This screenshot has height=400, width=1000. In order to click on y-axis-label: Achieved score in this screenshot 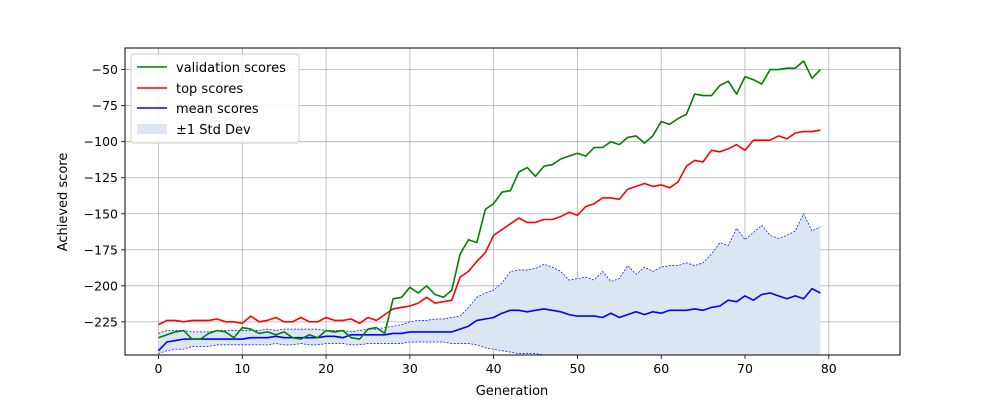, I will do `click(63, 202)`.